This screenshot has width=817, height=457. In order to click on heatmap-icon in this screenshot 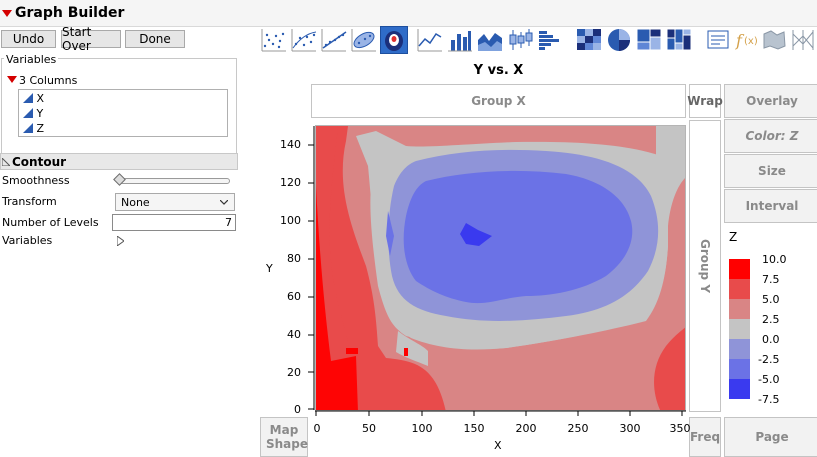, I will do `click(589, 40)`.